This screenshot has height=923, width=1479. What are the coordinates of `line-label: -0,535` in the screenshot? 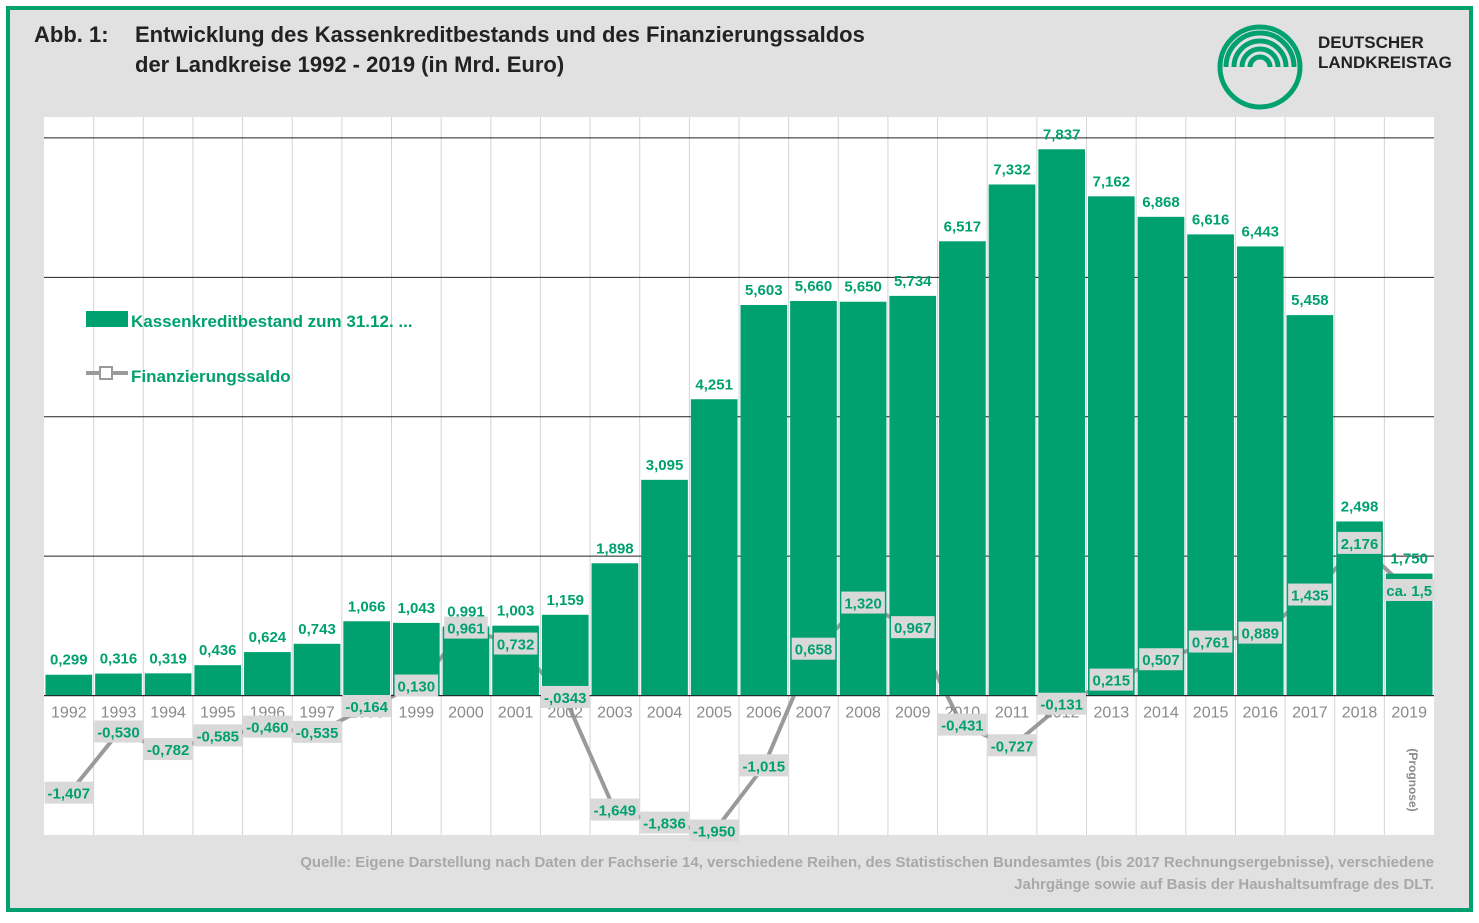 It's located at (317, 733).